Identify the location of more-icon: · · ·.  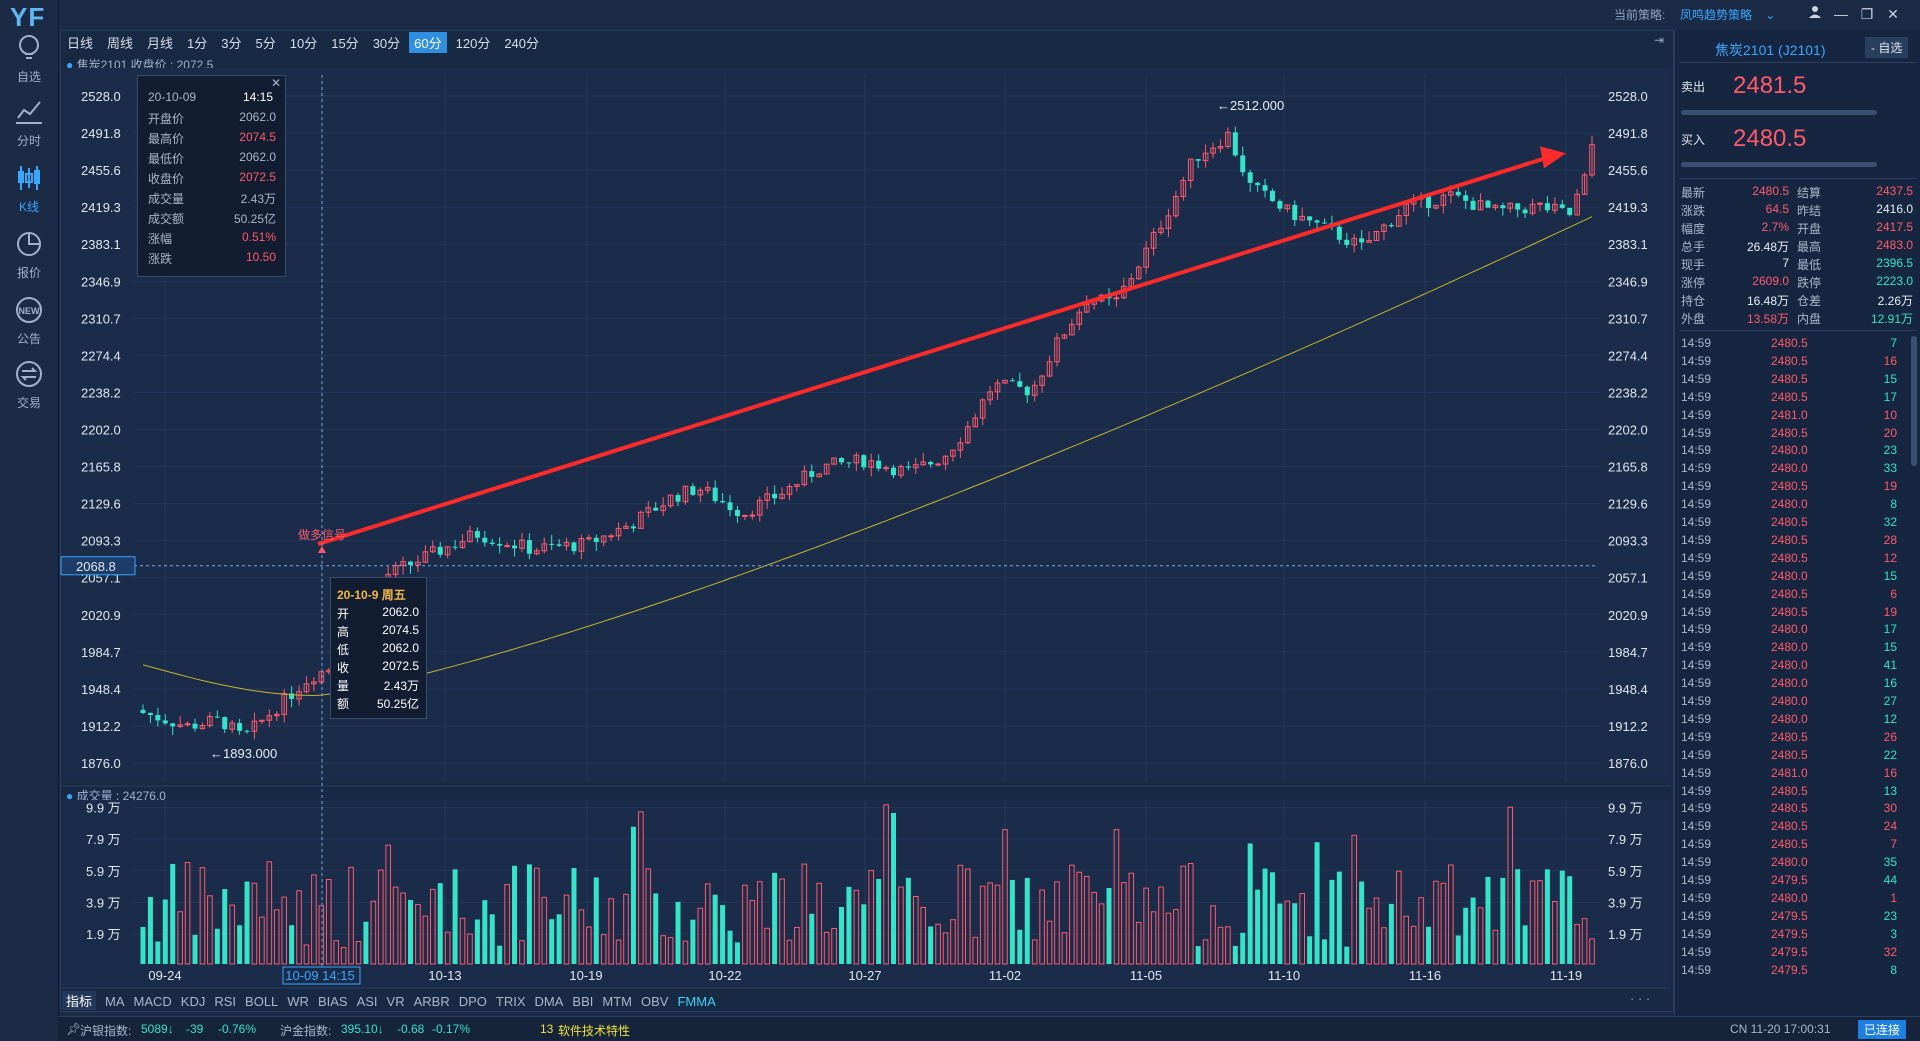
(1640, 998).